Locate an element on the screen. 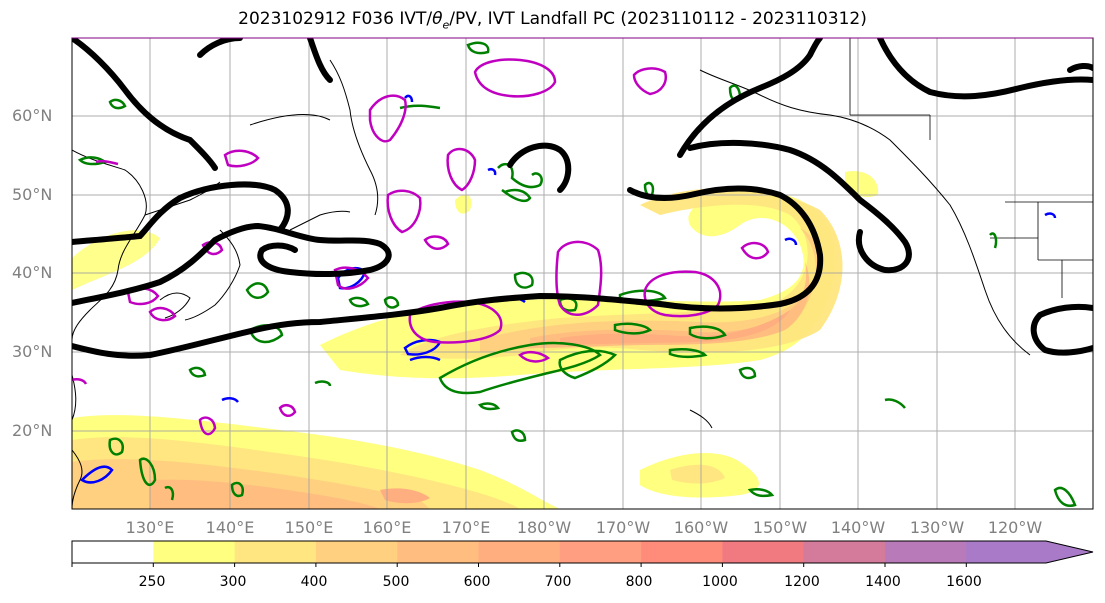 The height and width of the screenshot is (603, 1105). lon-label-140e: 140°E is located at coordinates (230, 527).